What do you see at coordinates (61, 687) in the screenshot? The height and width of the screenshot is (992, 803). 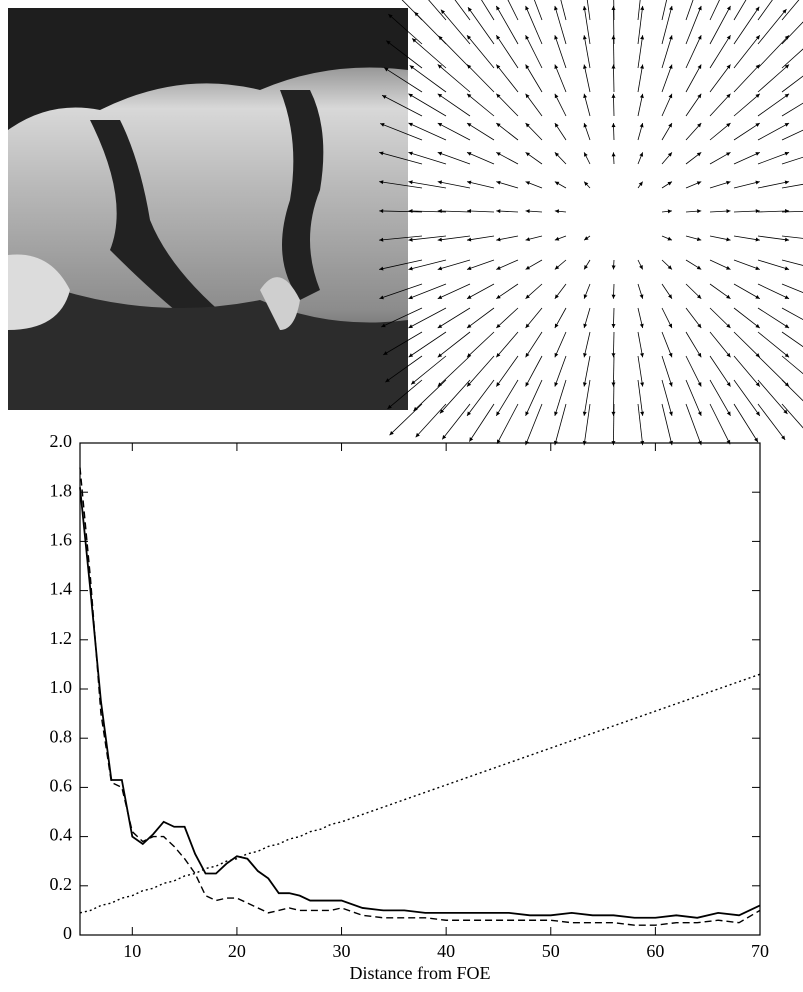 I see `y-tick-label: 1.0` at bounding box center [61, 687].